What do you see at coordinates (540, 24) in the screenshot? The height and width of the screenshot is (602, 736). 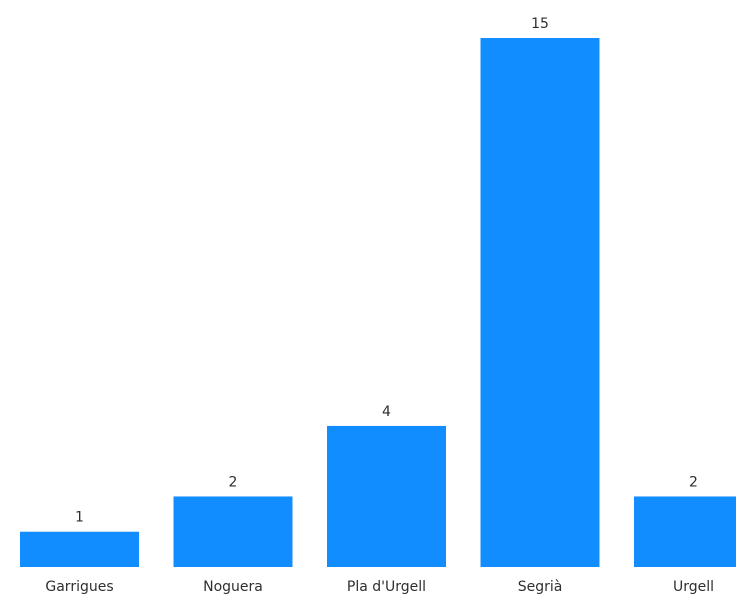 I see `data-label-3: 15` at bounding box center [540, 24].